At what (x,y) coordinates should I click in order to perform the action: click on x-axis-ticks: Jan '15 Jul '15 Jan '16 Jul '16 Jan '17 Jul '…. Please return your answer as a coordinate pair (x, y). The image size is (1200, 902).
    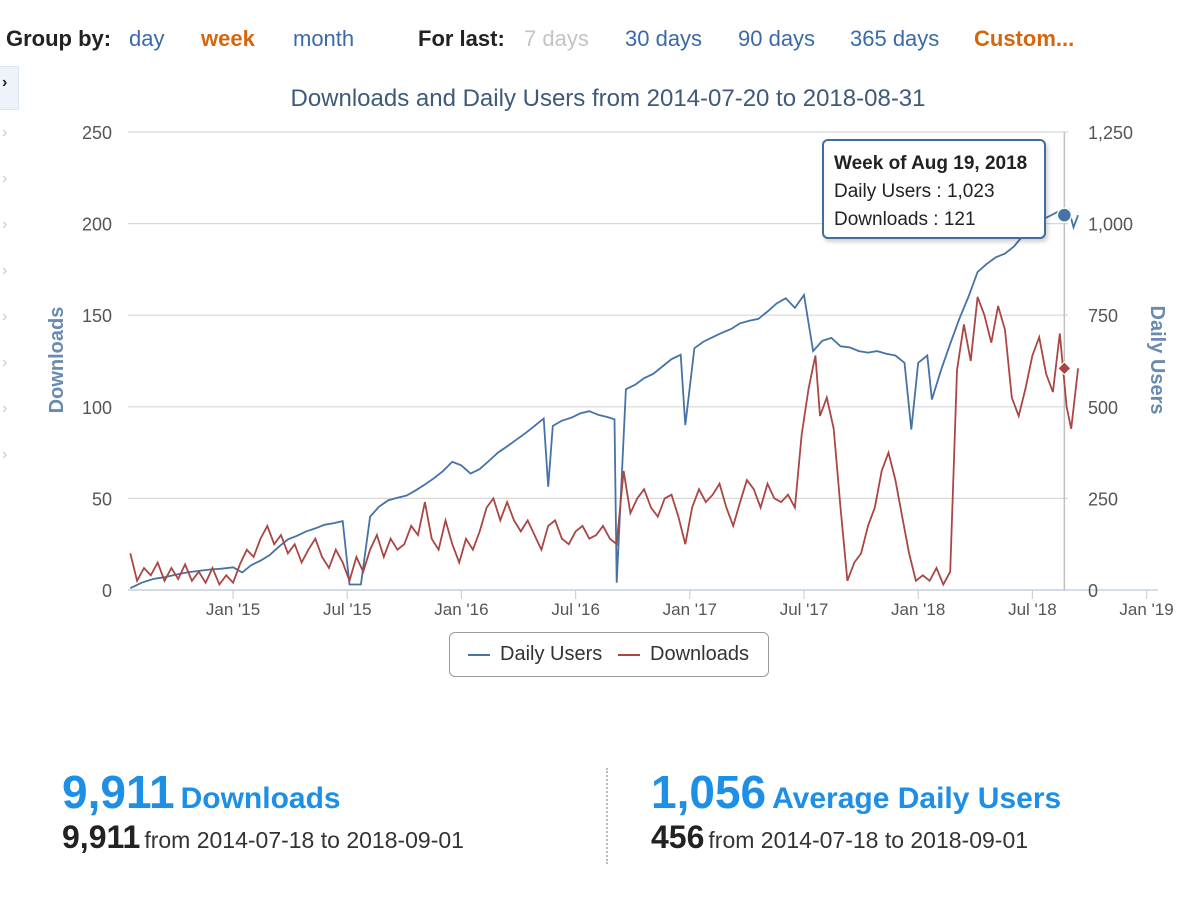
    Looking at the image, I should click on (690, 604).